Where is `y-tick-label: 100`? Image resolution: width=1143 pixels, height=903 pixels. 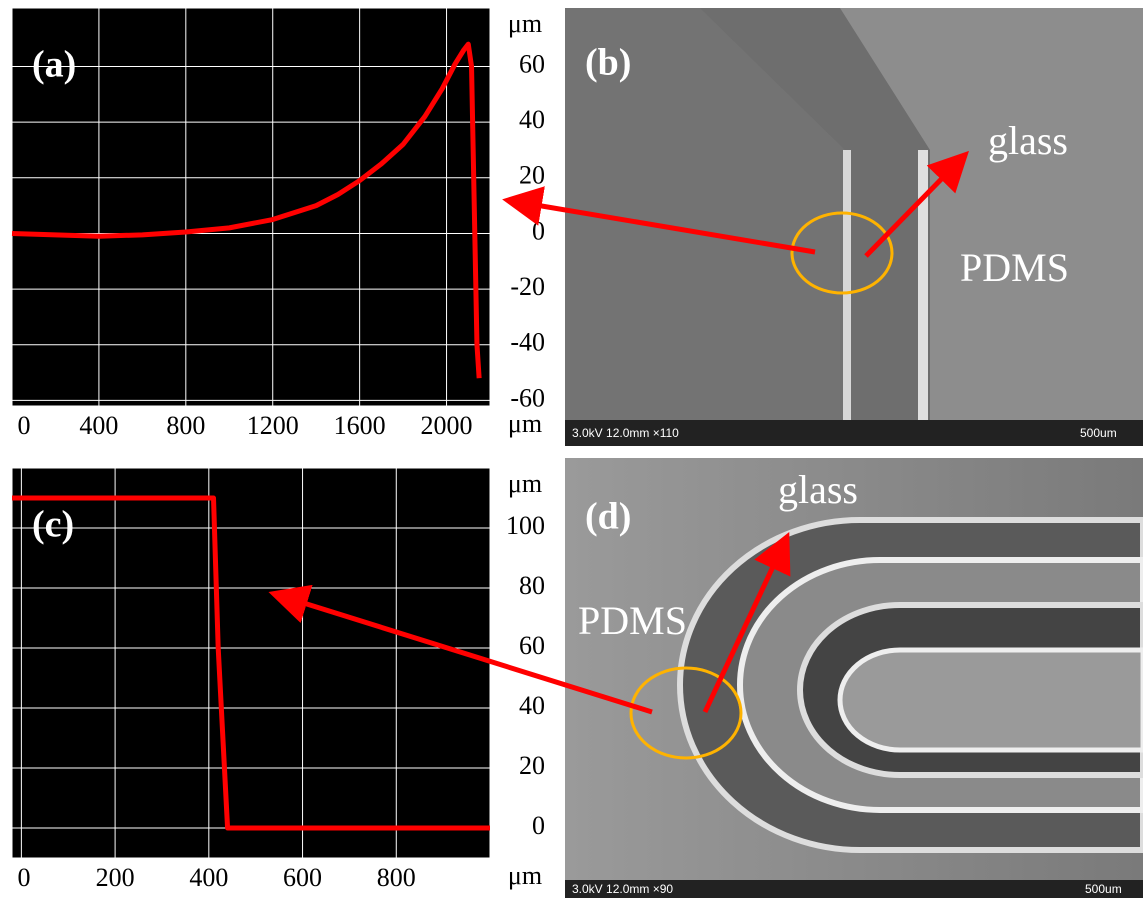 y-tick-label: 100 is located at coordinates (525, 525).